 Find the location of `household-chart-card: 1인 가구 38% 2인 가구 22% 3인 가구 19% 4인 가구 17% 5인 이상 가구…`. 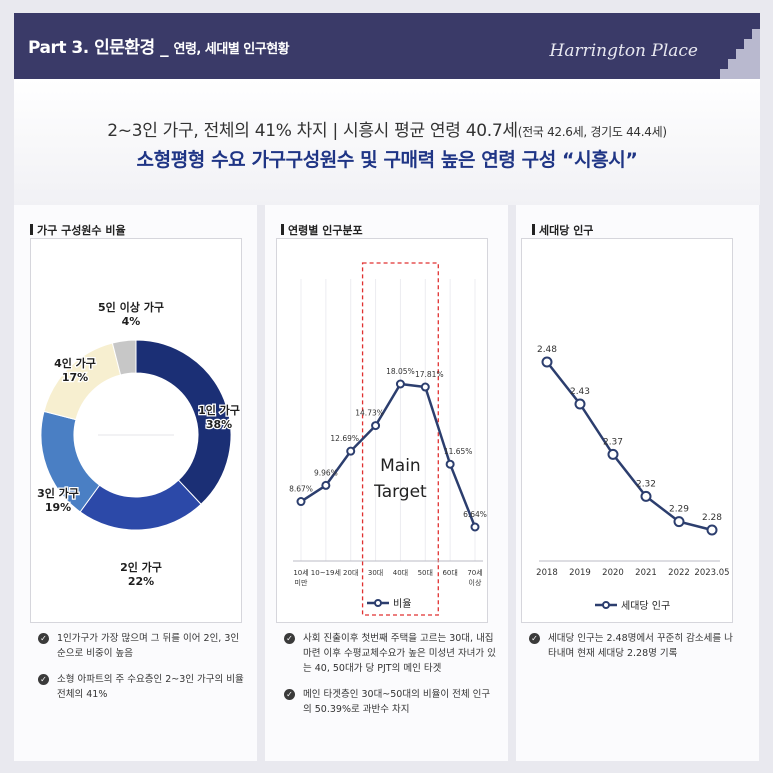

household-chart-card: 1인 가구 38% 2인 가구 22% 3인 가구 19% 4인 가구 17% 5인 이상 가구… is located at coordinates (136, 430).